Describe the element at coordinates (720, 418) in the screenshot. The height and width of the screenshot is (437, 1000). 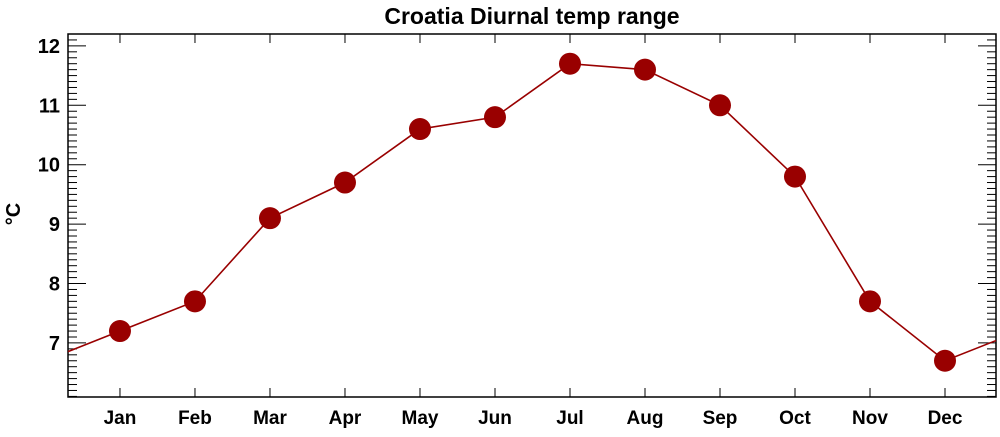
I see `x-tick-label: Sep` at that location.